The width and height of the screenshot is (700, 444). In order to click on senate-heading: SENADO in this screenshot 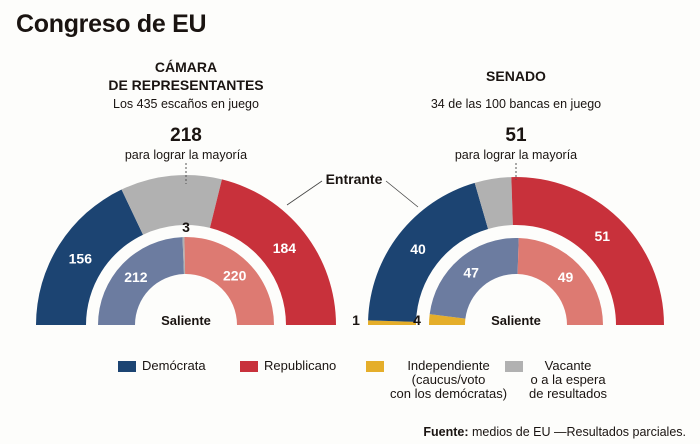, I will do `click(516, 76)`.